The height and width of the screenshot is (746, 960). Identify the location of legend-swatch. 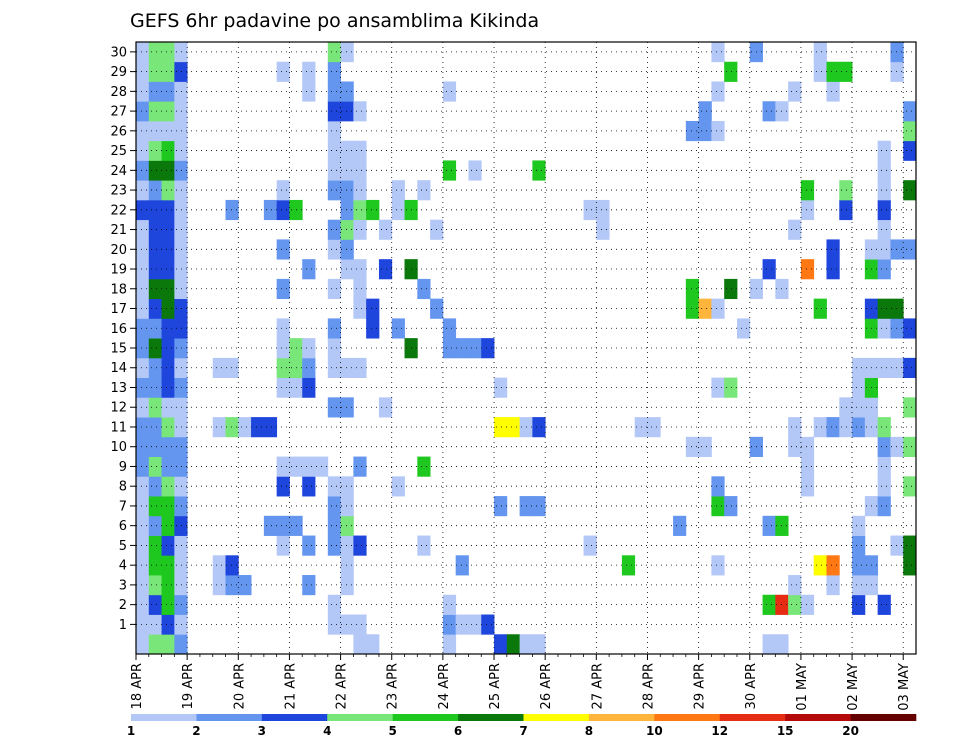
(687, 717).